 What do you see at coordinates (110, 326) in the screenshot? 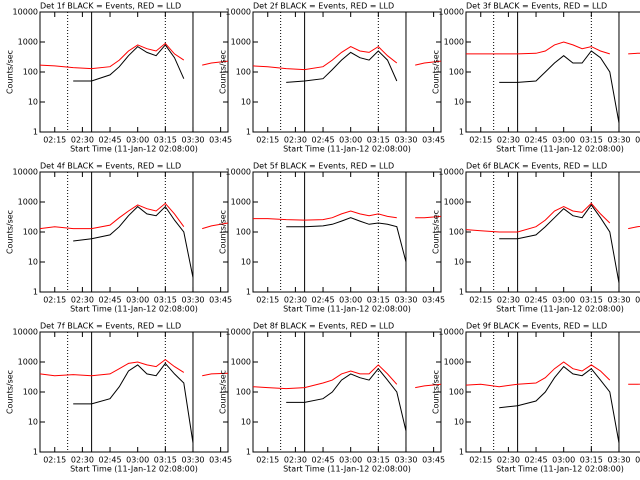
I see `chart-title: Det 7f BLACK = Events, RED = LLD` at bounding box center [110, 326].